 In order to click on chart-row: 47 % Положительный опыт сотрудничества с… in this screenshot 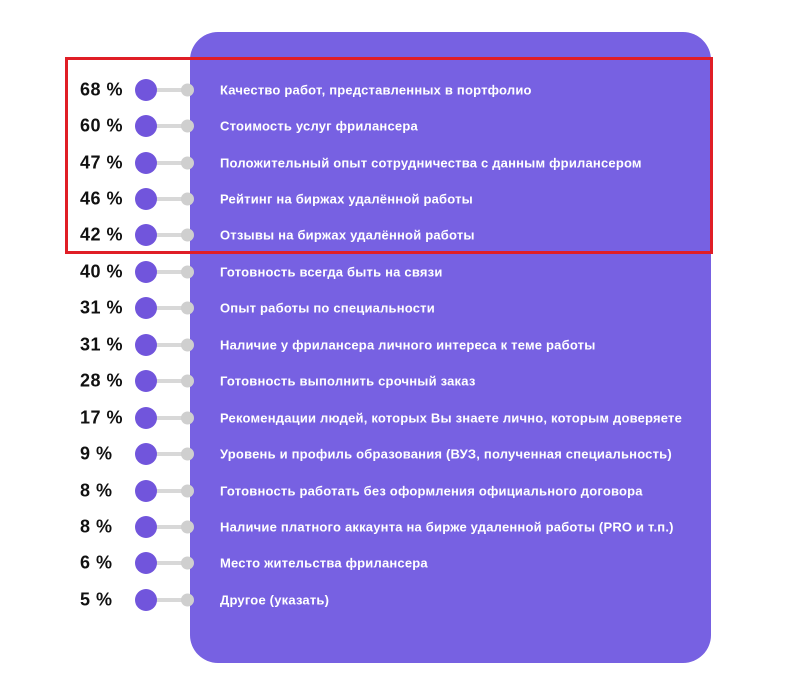, I will do `click(400, 162)`.